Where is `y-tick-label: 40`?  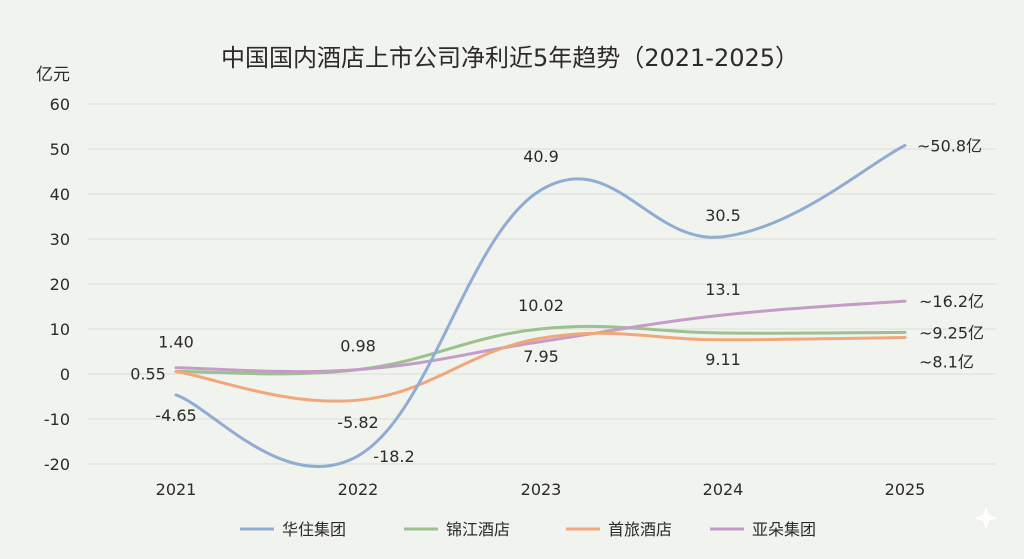 y-tick-label: 40 is located at coordinates (60, 194).